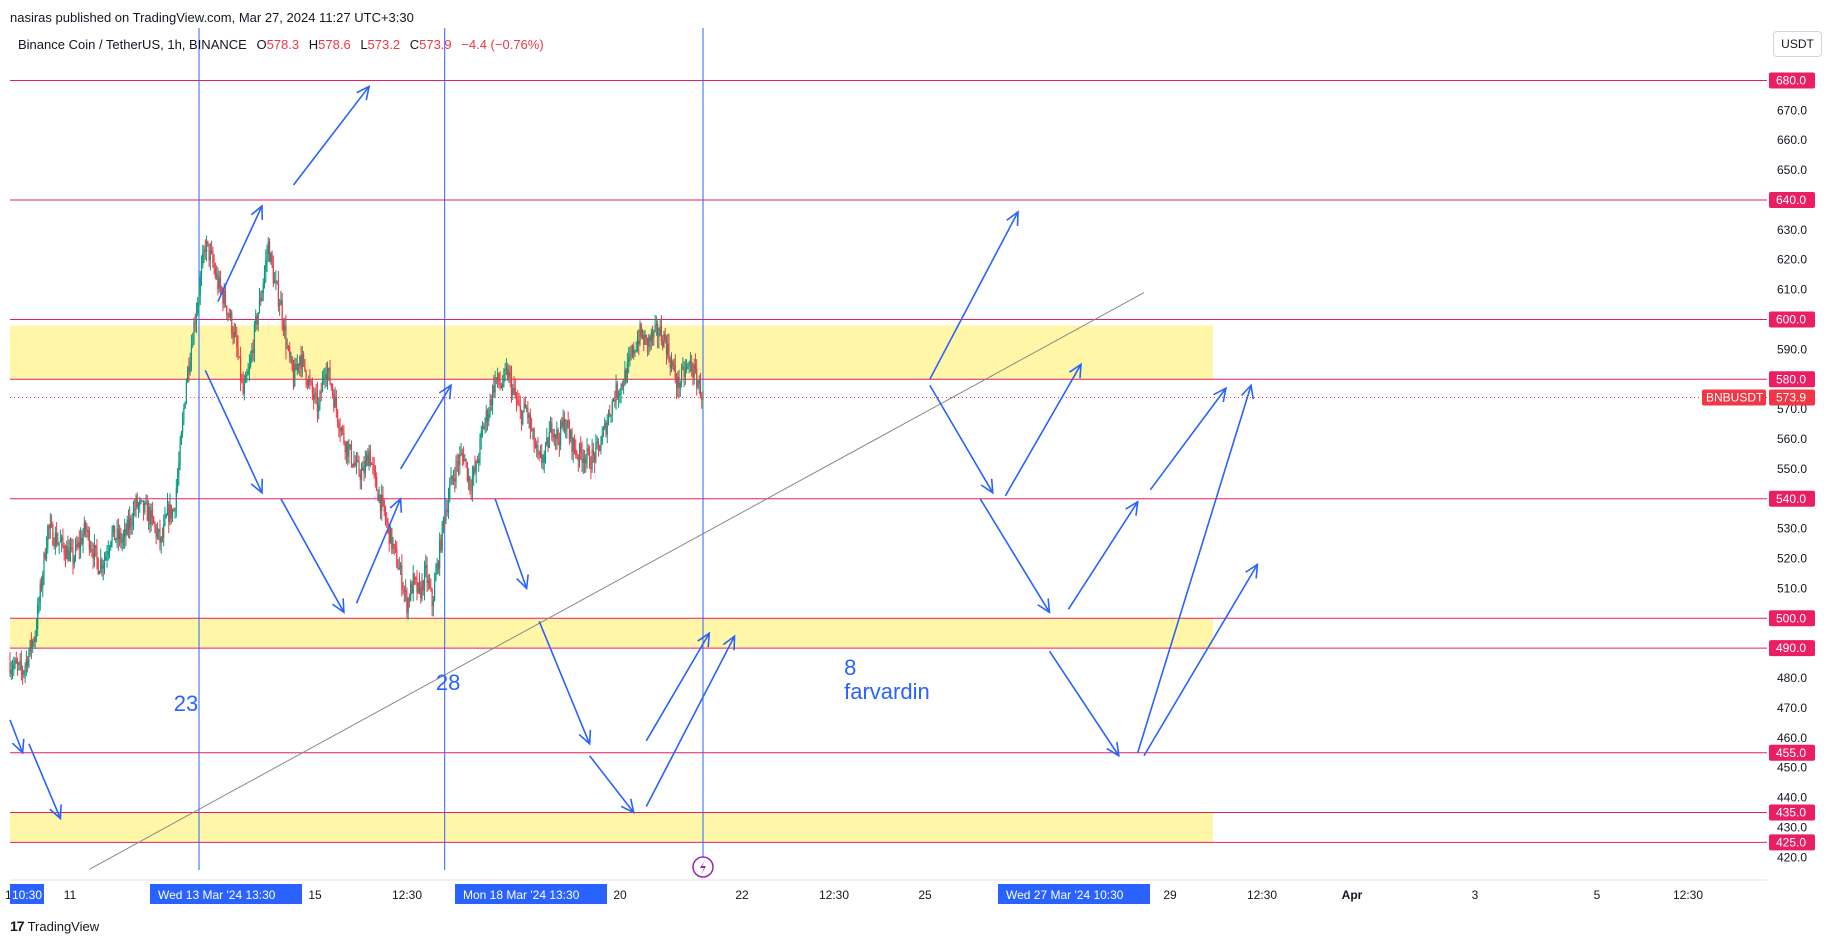  I want to click on symbol-badge, so click(1734, 397).